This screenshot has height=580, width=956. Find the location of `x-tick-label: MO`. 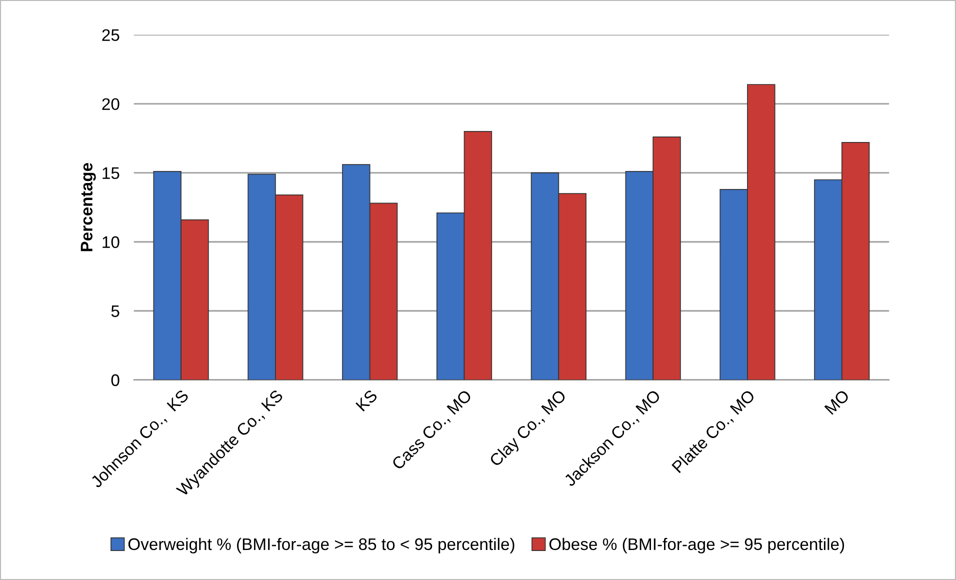

x-tick-label: MO is located at coordinates (837, 402).